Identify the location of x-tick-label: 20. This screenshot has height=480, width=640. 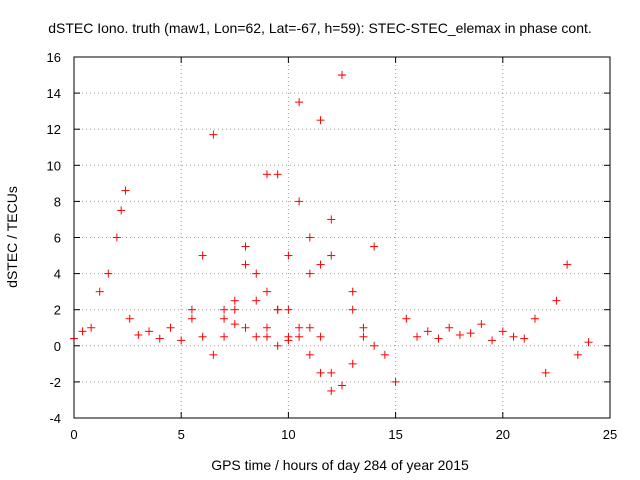
(503, 434).